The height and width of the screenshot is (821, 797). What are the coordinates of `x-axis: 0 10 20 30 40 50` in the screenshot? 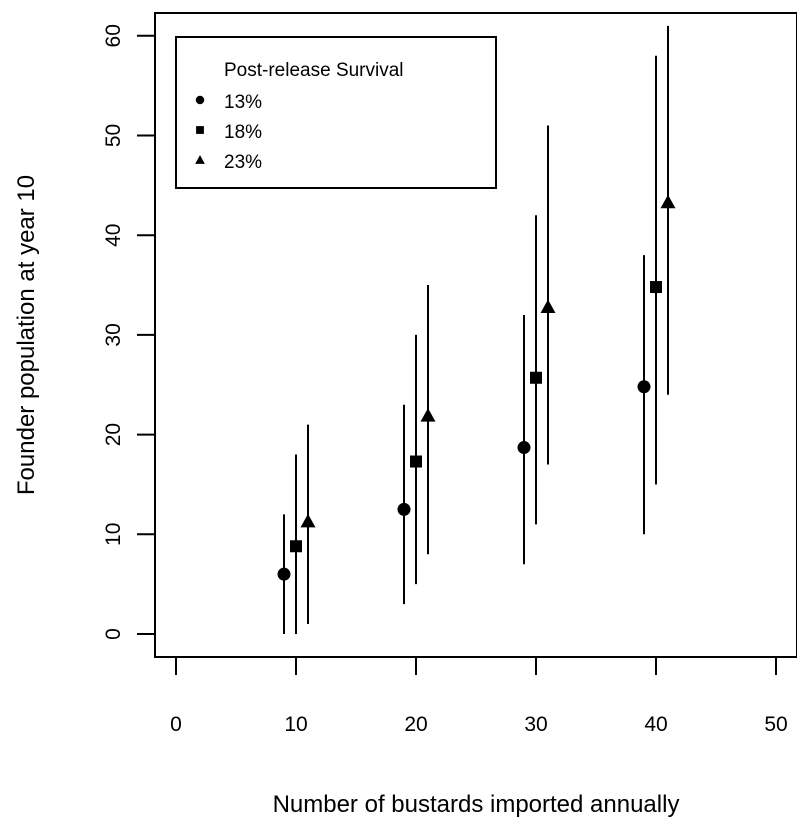 It's located at (479, 696).